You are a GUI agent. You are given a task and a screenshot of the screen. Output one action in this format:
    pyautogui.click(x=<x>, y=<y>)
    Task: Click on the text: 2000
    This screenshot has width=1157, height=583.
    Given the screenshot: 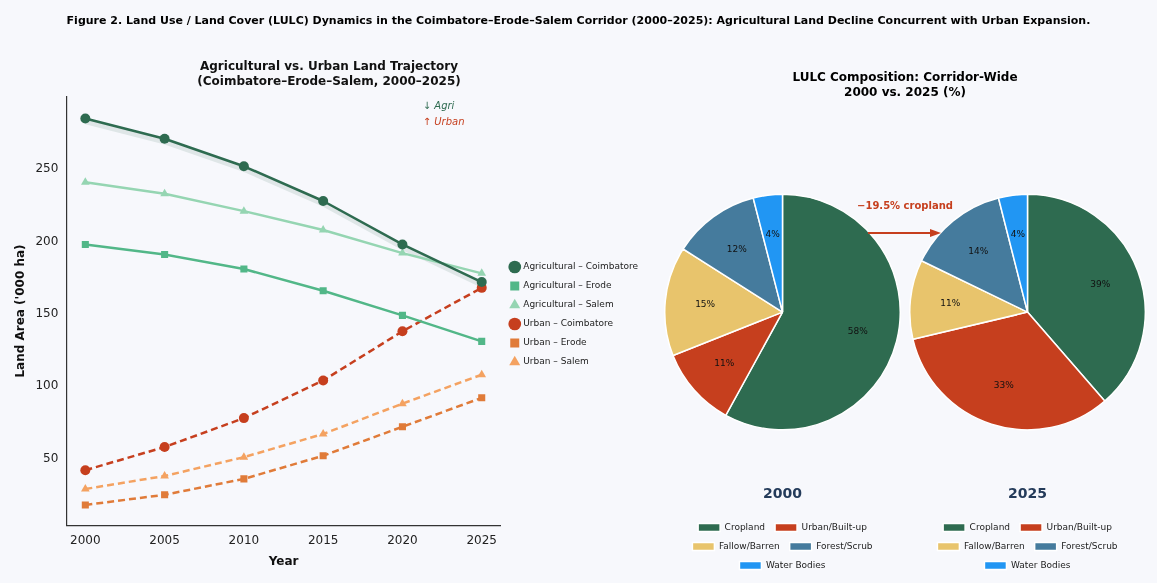 What is the action you would take?
    pyautogui.click(x=783, y=493)
    